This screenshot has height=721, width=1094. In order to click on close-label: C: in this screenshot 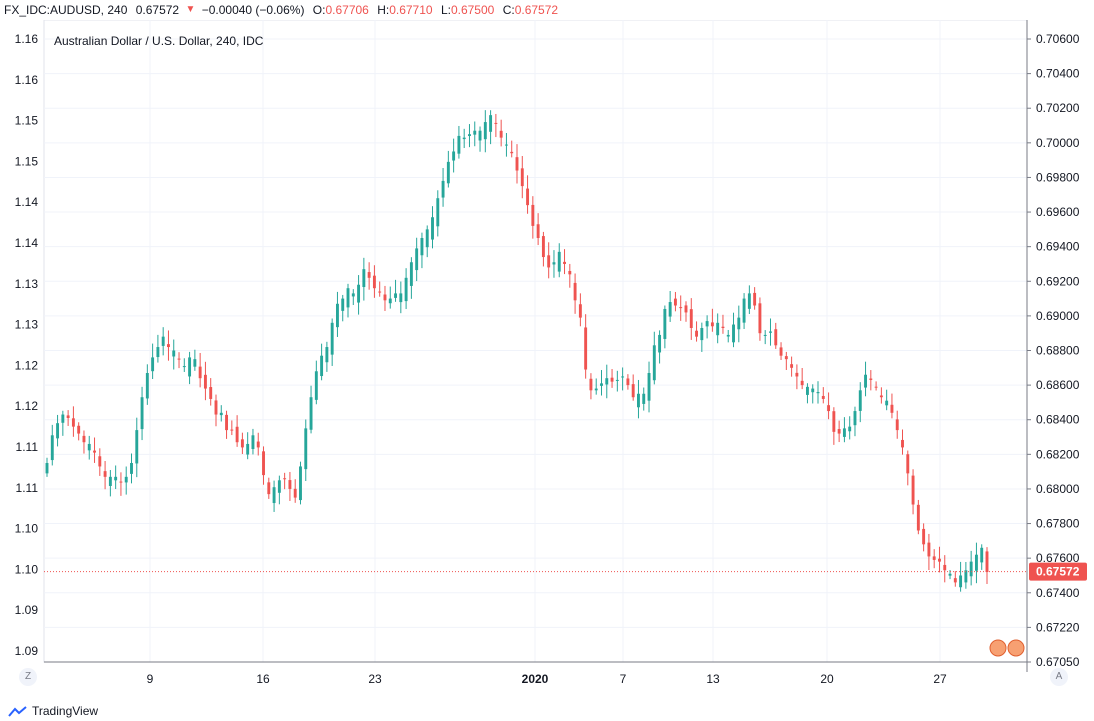, I will do `click(508, 10)`.